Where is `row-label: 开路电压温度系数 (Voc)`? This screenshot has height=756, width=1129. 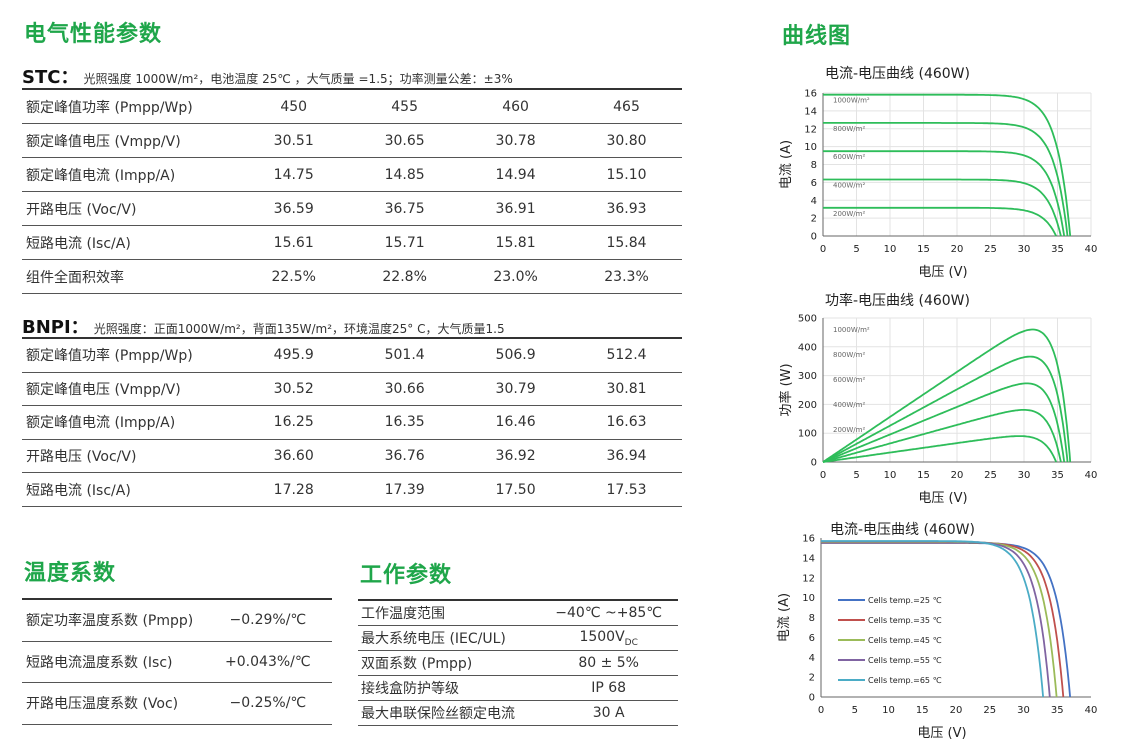 row-label: 开路电压温度系数 (Voc) is located at coordinates (102, 704).